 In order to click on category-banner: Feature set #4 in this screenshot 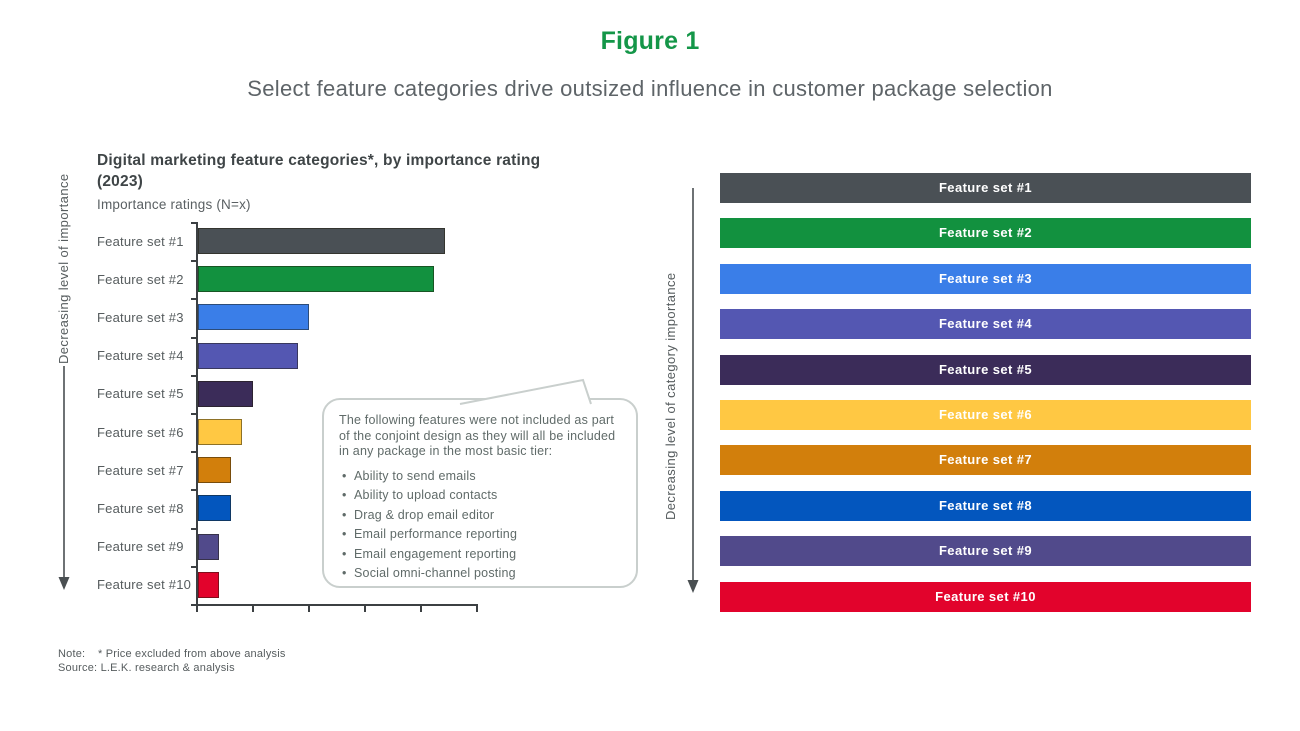, I will do `click(985, 324)`.